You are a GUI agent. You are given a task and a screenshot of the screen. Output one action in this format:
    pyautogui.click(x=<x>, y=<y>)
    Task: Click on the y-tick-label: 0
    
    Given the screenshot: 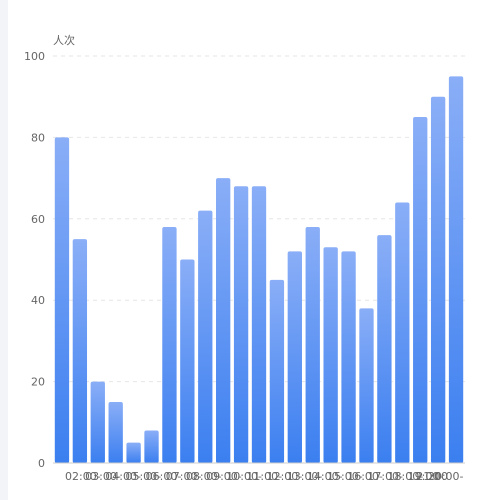 What is the action you would take?
    pyautogui.click(x=41, y=463)
    